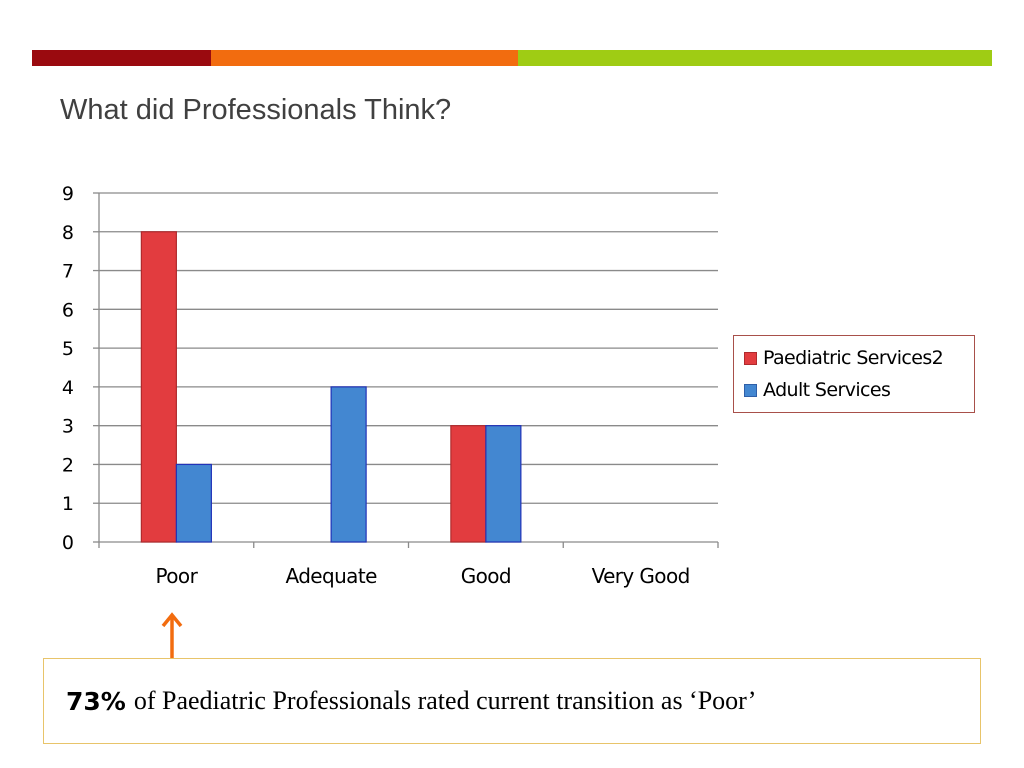 This screenshot has height=768, width=1024. I want to click on y-tick-label: 2, so click(68, 465).